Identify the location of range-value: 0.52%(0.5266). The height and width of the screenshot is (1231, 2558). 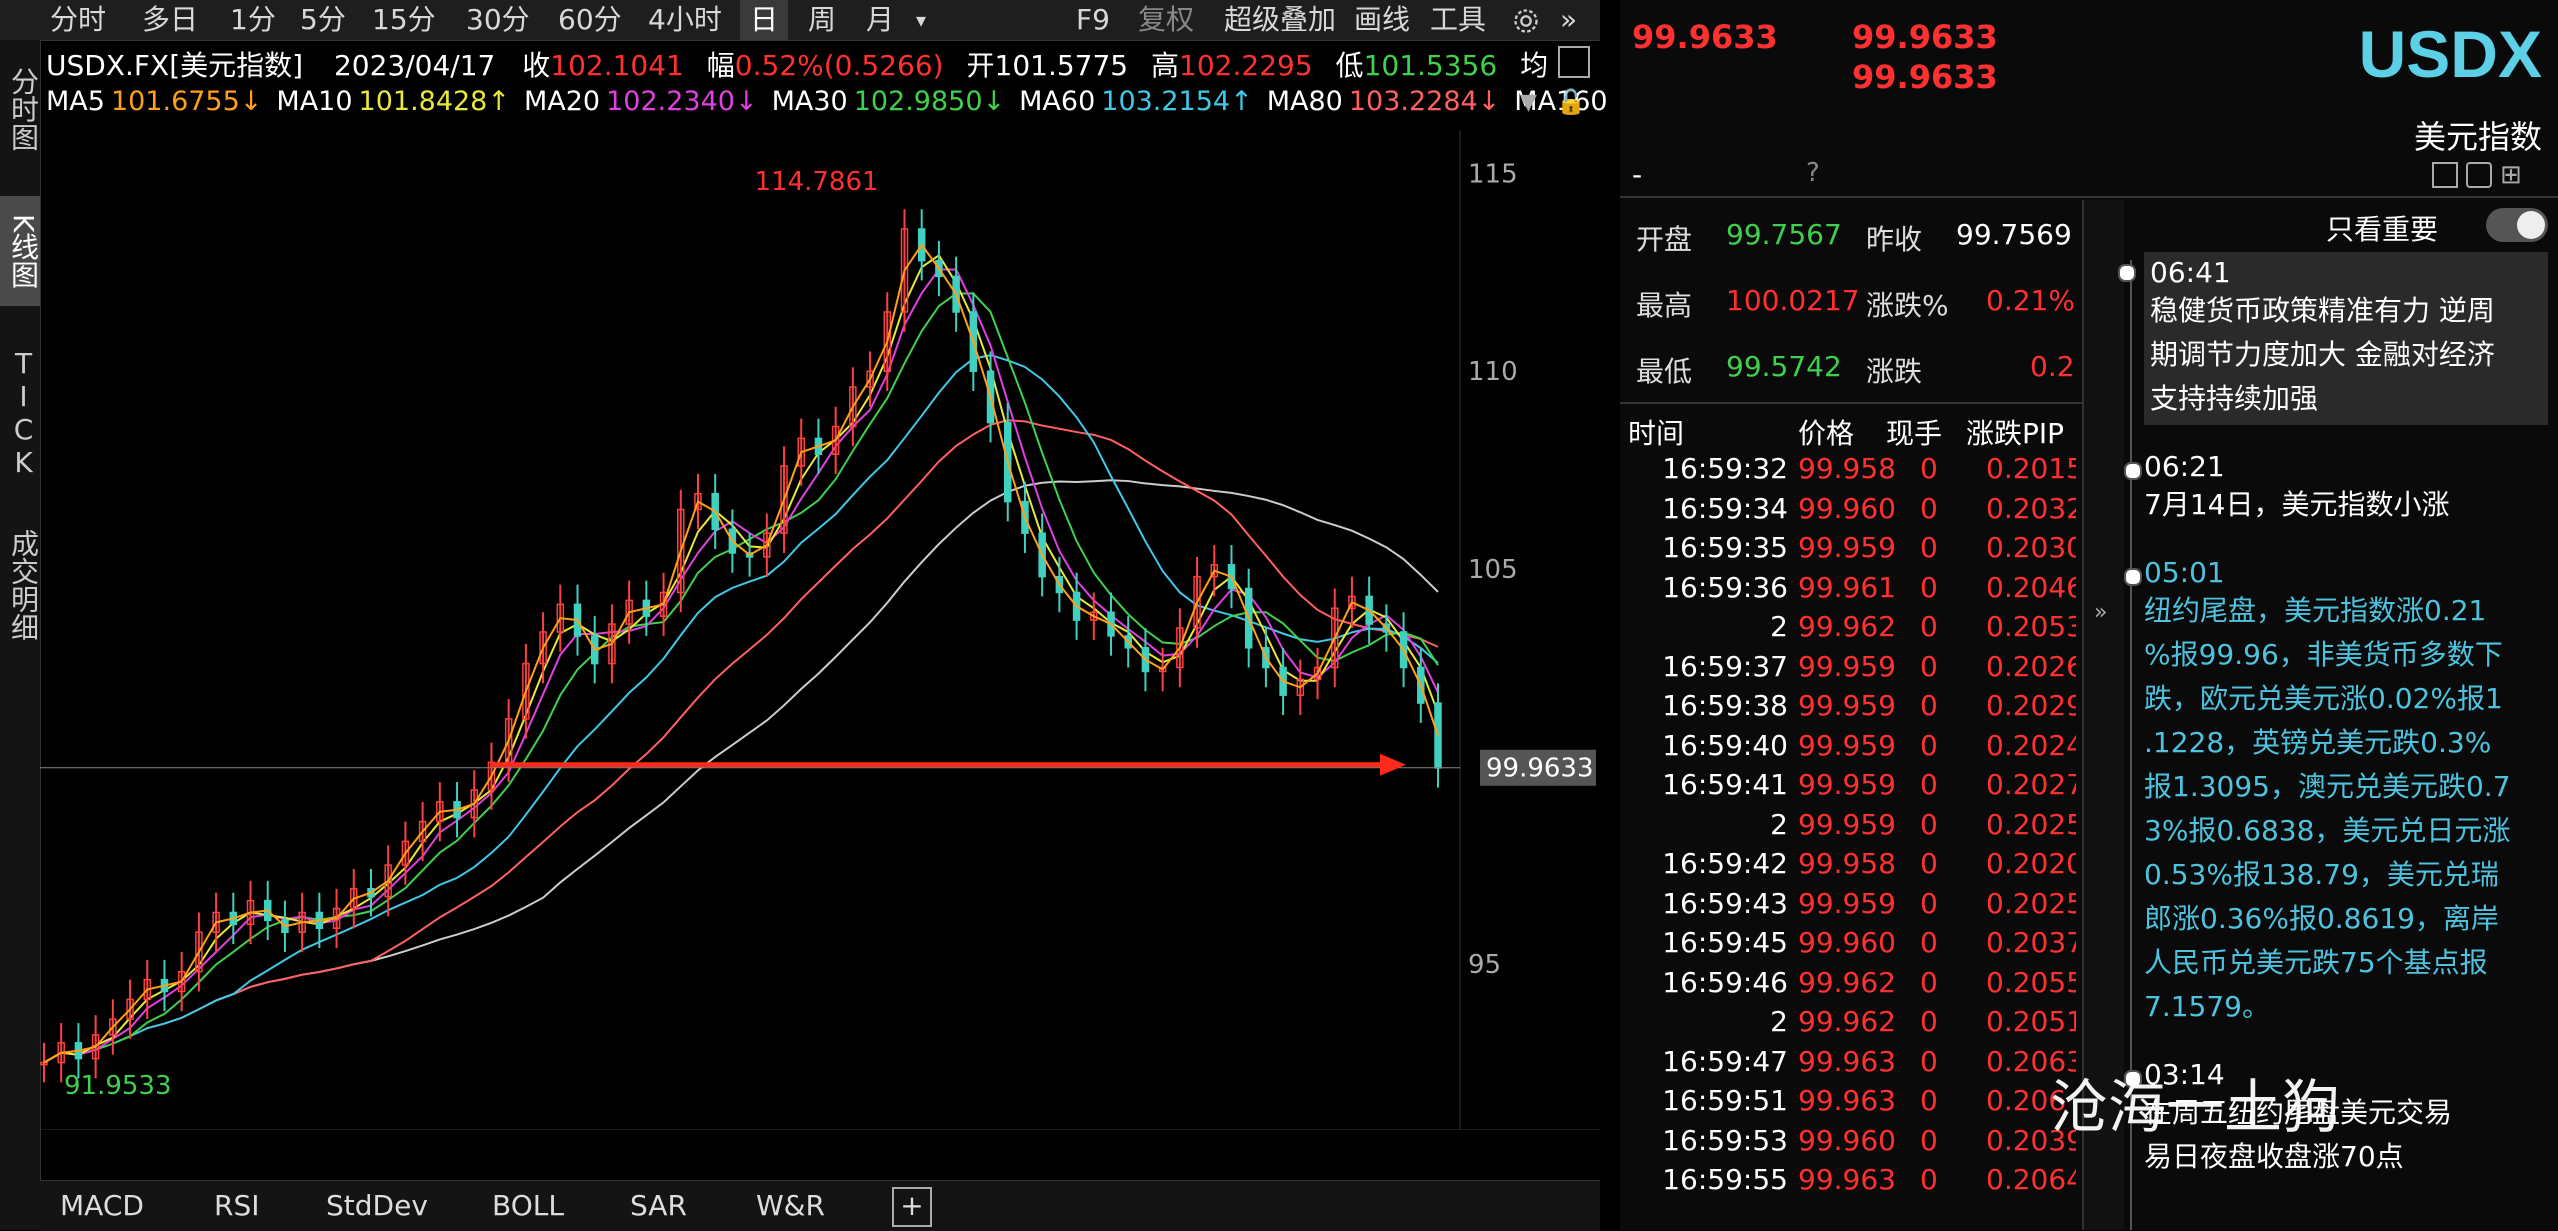
(839, 65).